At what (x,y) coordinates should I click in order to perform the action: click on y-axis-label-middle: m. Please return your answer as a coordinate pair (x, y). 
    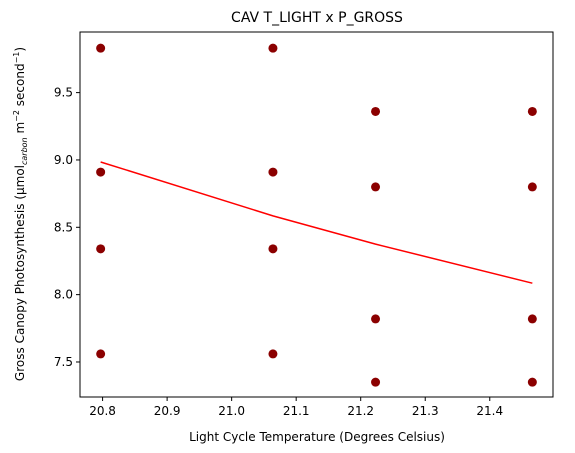
    Looking at the image, I should click on (20, 130).